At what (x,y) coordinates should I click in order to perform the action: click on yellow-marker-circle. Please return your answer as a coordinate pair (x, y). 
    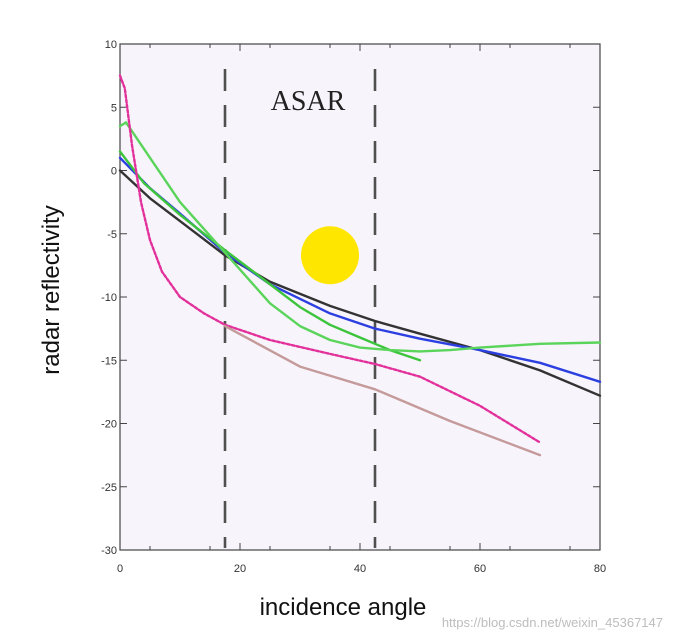
    Looking at the image, I should click on (330, 255).